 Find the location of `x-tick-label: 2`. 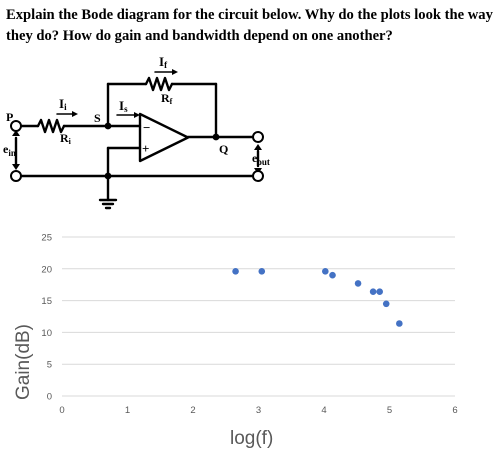

x-tick-label: 2 is located at coordinates (192, 410).